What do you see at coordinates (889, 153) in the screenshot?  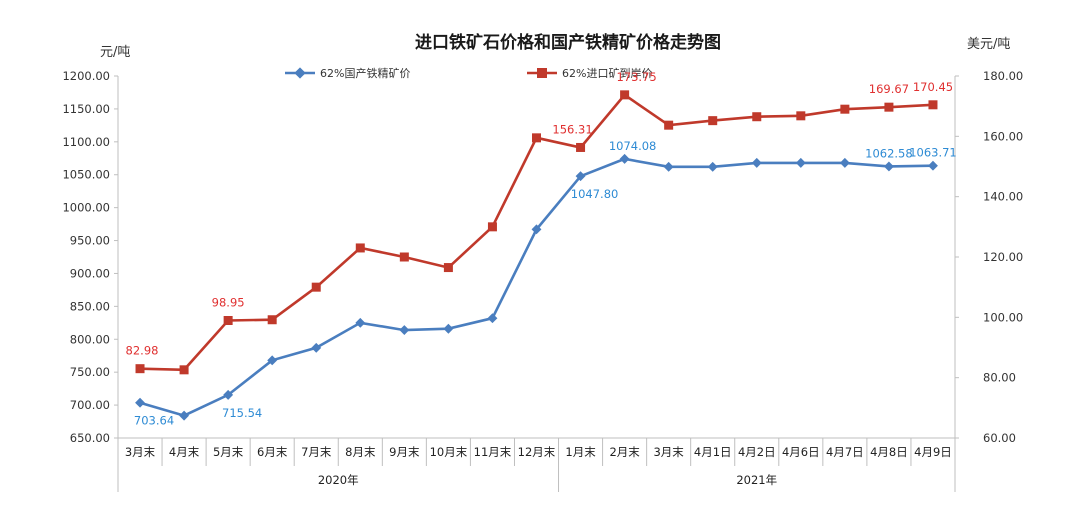 I see `data-label: 1062.58` at bounding box center [889, 153].